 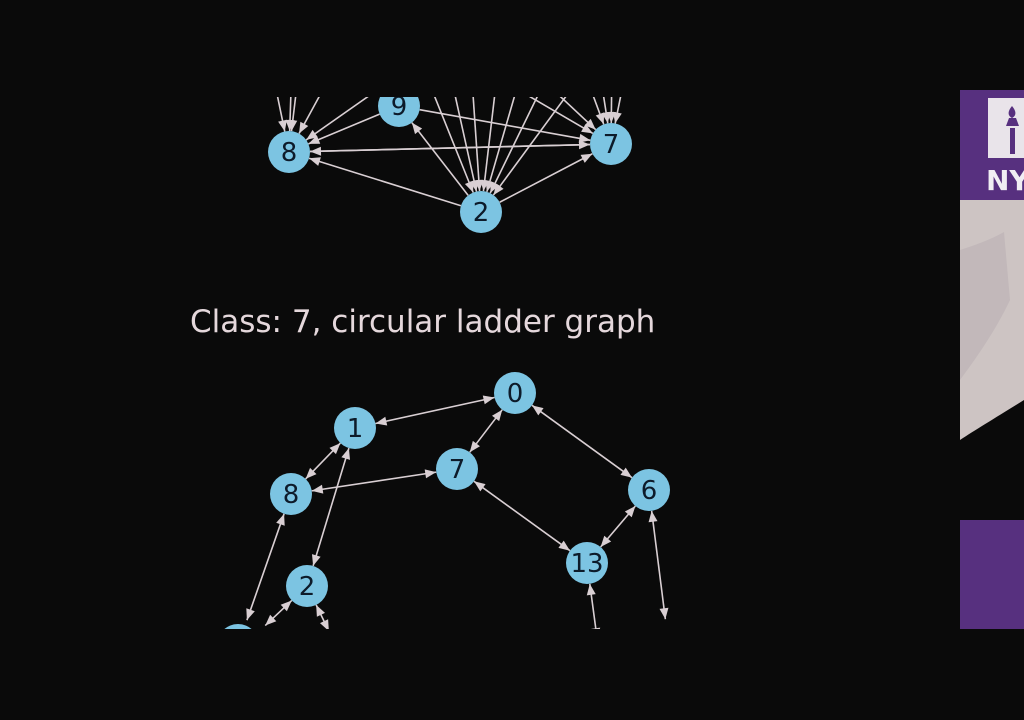 I want to click on top-node-9: 9, so click(x=399, y=112).